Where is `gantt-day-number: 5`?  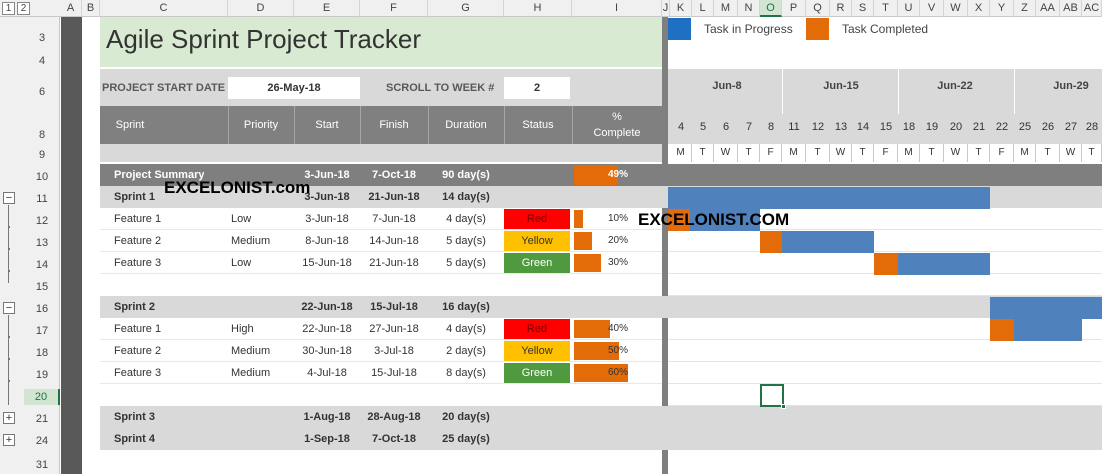
gantt-day-number: 5 is located at coordinates (703, 127).